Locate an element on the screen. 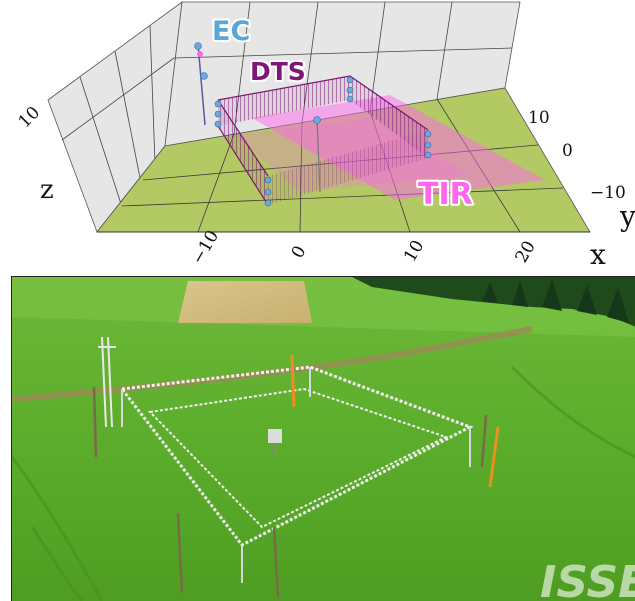 This screenshot has width=635, height=601. ec-label: EC is located at coordinates (231, 31).